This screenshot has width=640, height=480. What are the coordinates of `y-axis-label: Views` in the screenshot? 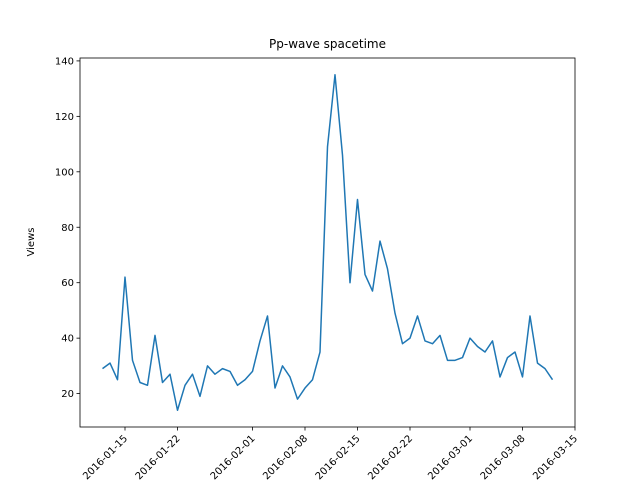 It's located at (31, 242).